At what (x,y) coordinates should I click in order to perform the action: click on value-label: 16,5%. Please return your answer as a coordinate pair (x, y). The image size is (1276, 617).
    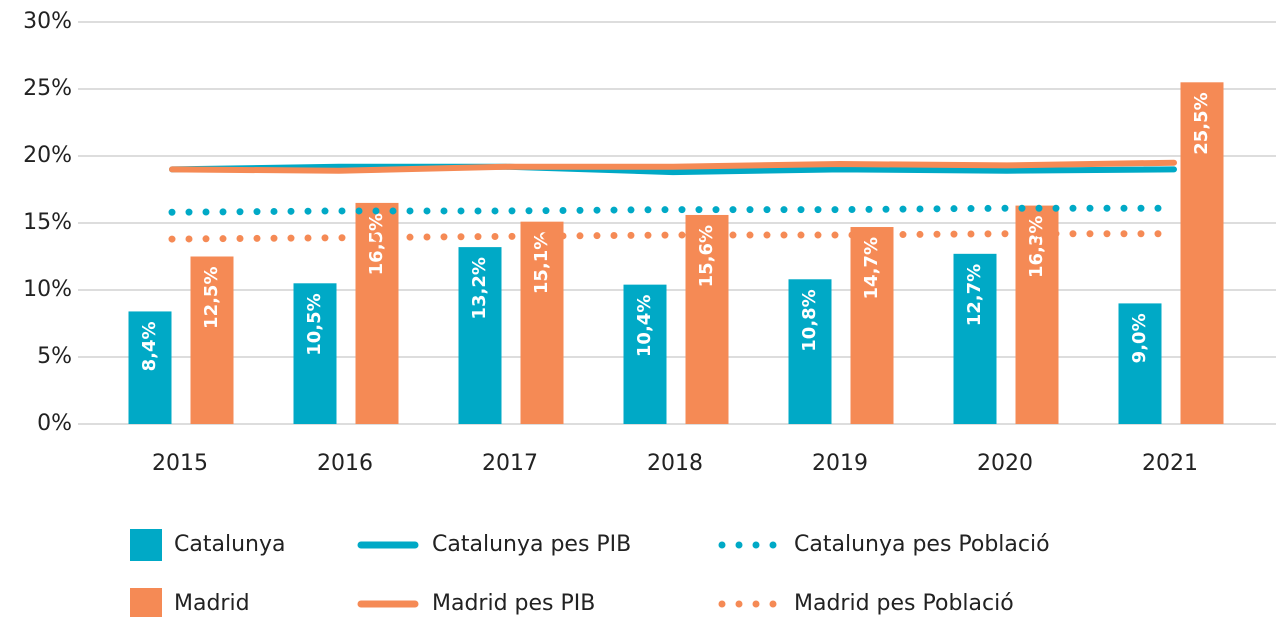
    Looking at the image, I should click on (376, 244).